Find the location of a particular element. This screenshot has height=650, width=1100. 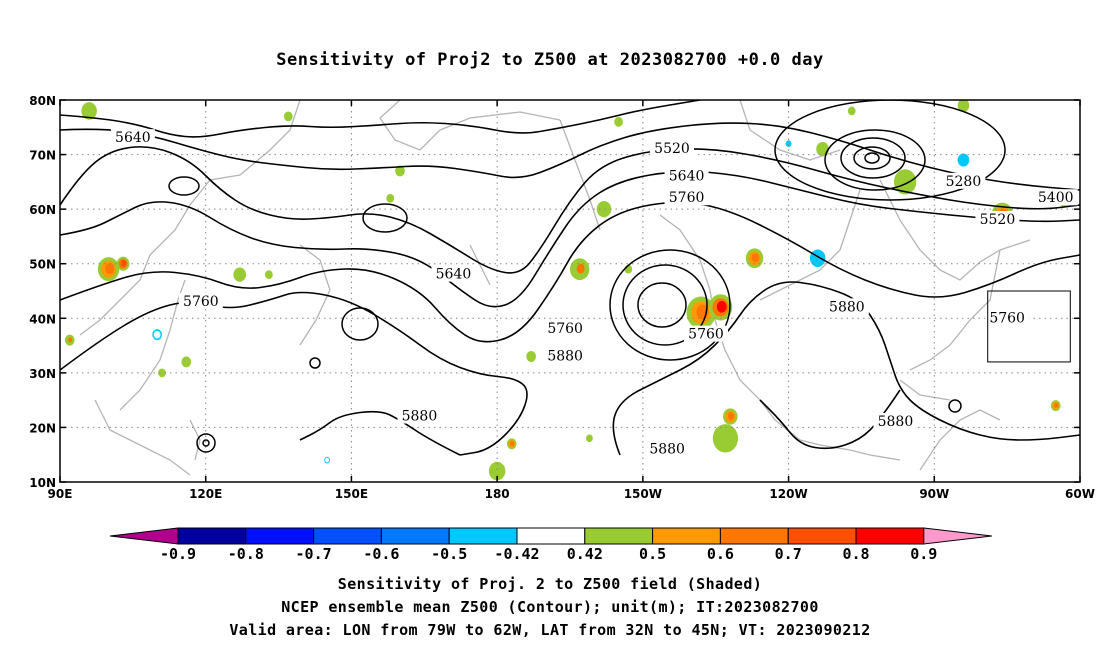

lon-tick-label: 120E is located at coordinates (205, 494).